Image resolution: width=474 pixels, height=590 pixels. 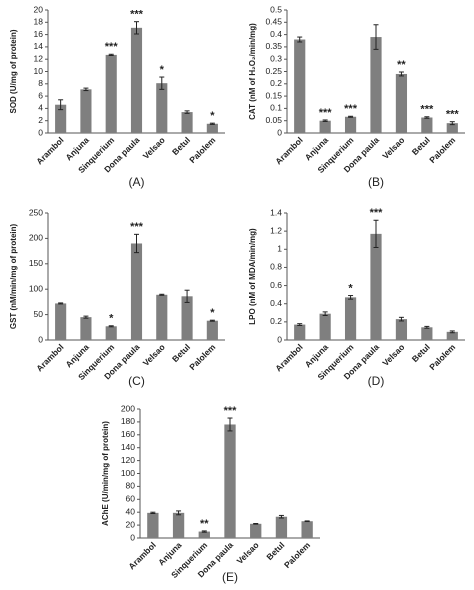 I want to click on y-tick-label: 1.4, so click(x=276, y=212).